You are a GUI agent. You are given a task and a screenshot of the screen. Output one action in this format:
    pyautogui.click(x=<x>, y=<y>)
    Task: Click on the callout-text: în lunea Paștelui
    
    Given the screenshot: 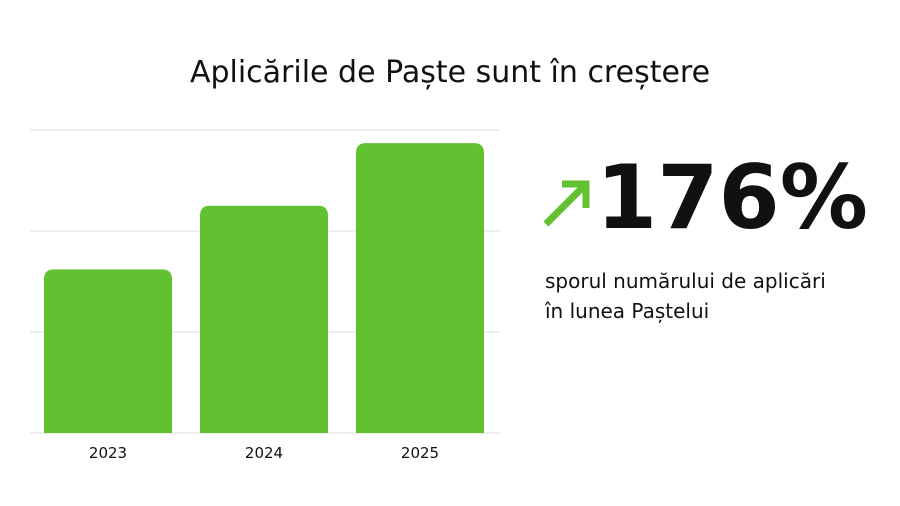 What is the action you would take?
    pyautogui.click(x=626, y=311)
    